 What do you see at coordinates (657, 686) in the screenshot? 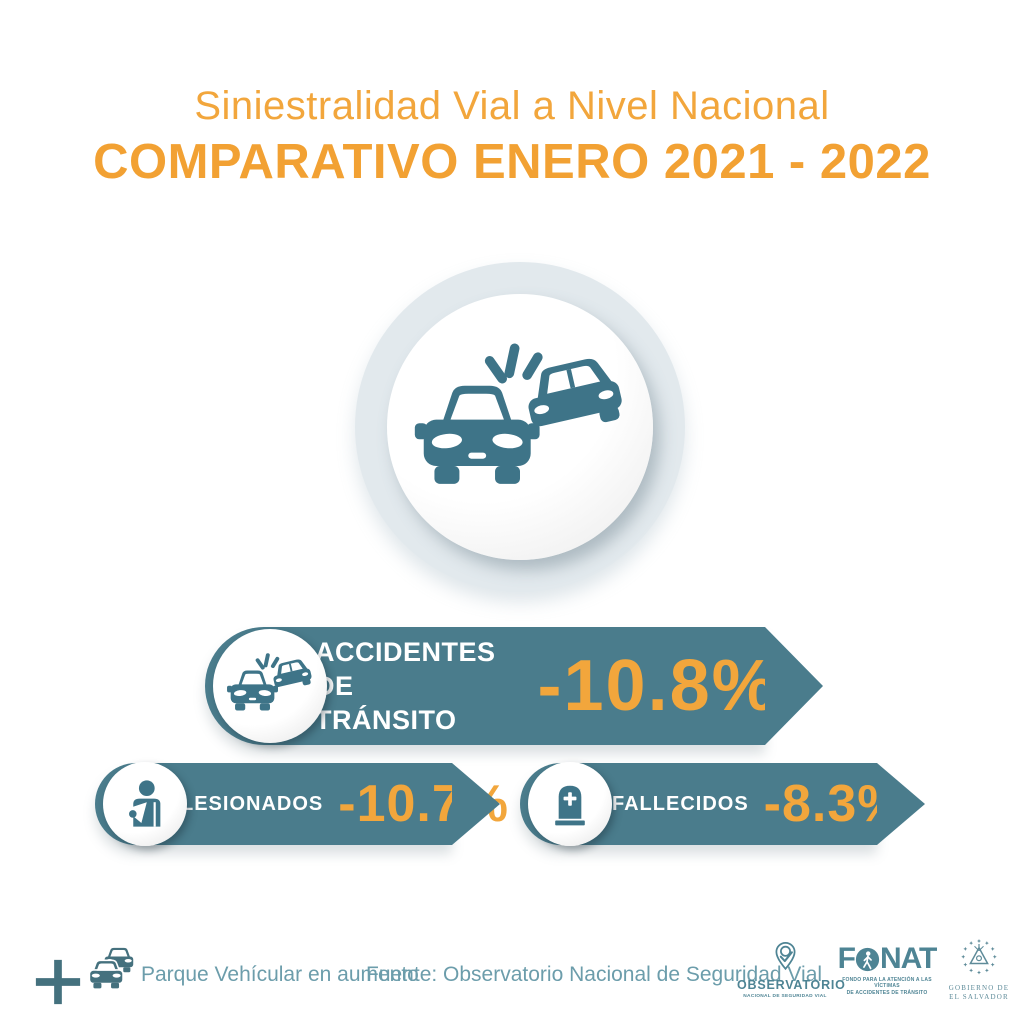
I see `stat-value: -10.8%` at bounding box center [657, 686].